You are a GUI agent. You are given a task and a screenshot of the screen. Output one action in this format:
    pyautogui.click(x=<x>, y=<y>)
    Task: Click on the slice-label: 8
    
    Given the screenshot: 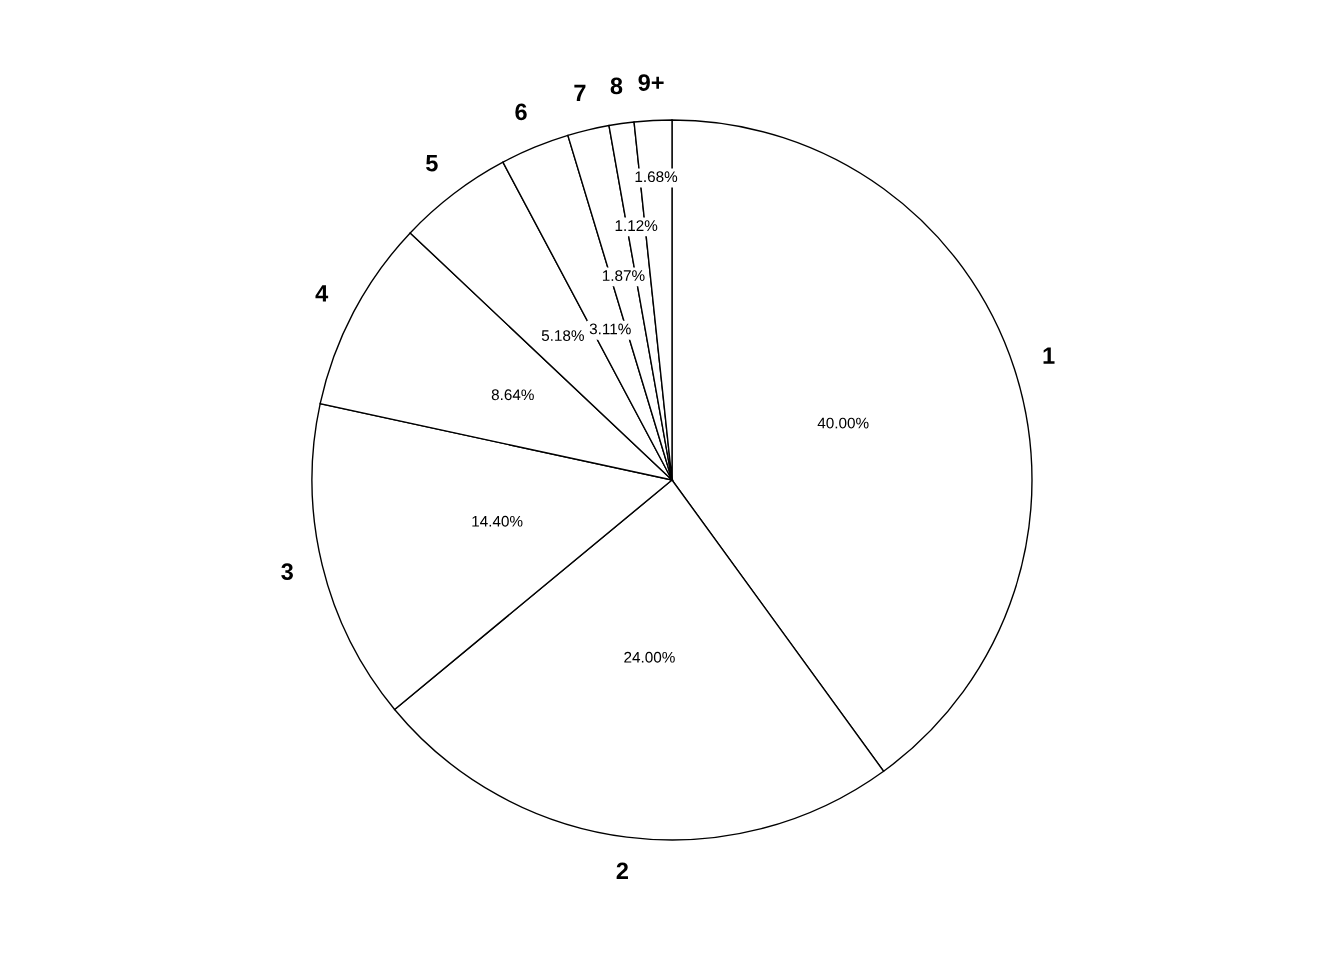 What is the action you would take?
    pyautogui.click(x=616, y=86)
    